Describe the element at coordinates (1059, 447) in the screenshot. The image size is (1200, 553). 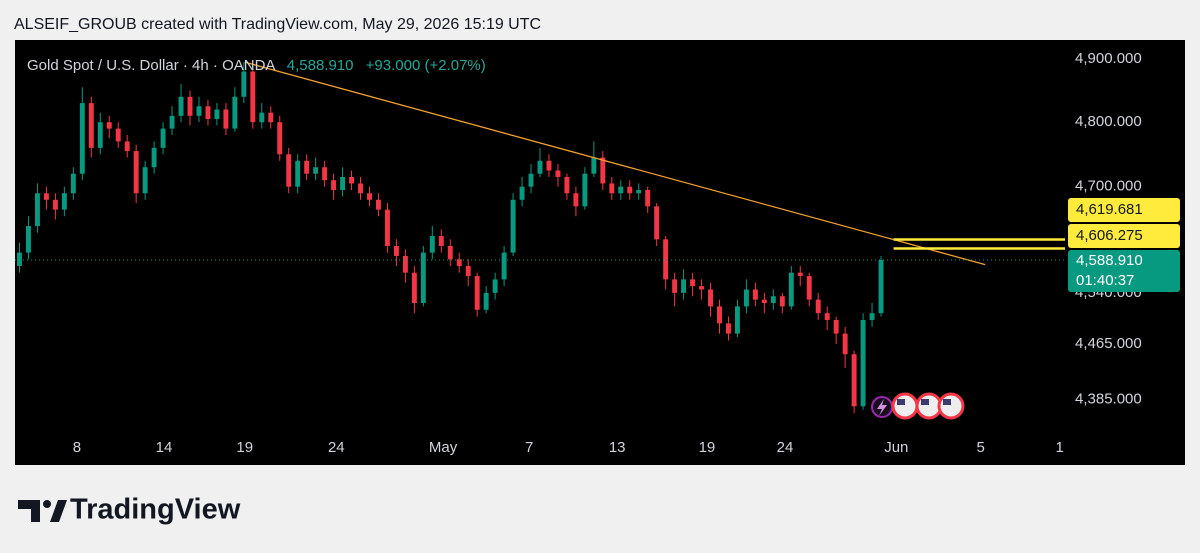
I see `x-tick-label: 1` at that location.